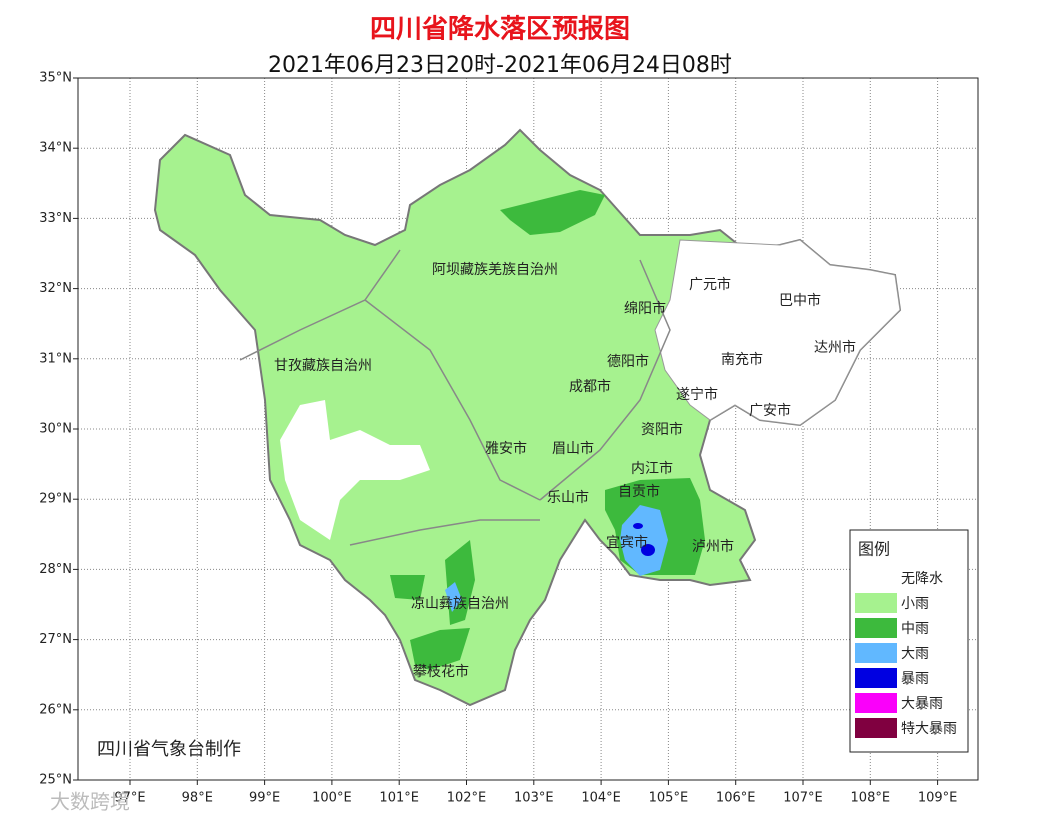 Image resolution: width=1056 pixels, height=829 pixels. I want to click on lon-label: 100°E, so click(332, 798).